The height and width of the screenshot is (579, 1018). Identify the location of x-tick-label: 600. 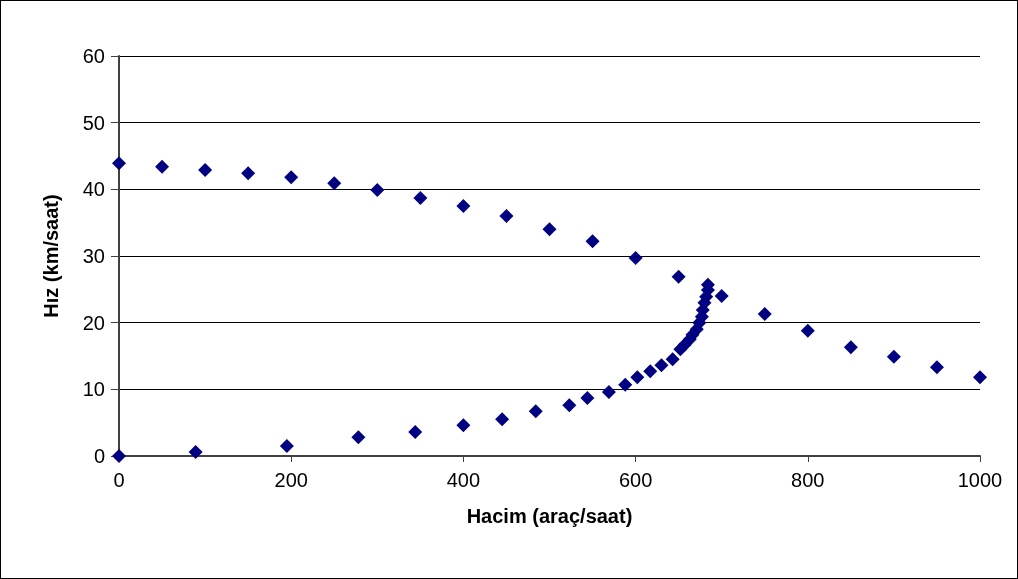
(635, 480).